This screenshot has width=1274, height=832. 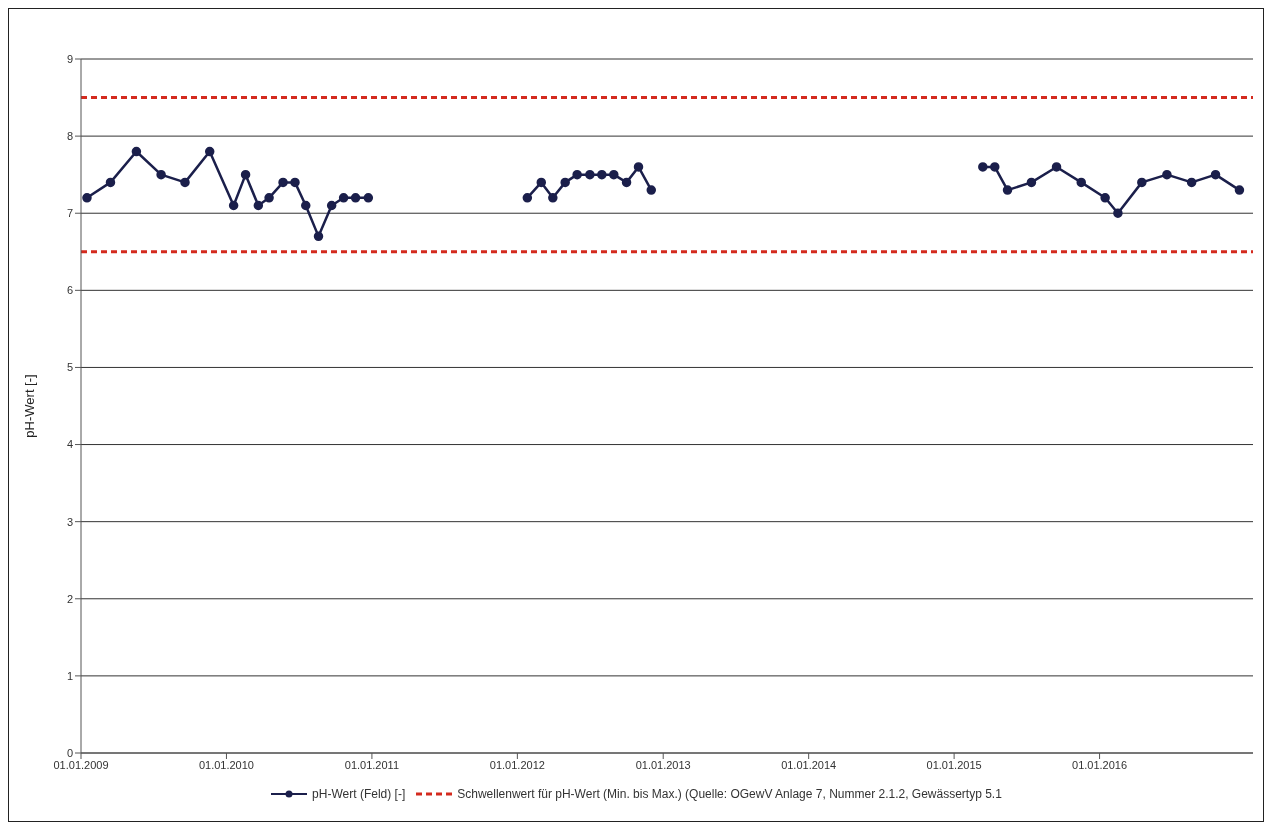 I want to click on y-tick-label: 8, so click(x=69, y=136).